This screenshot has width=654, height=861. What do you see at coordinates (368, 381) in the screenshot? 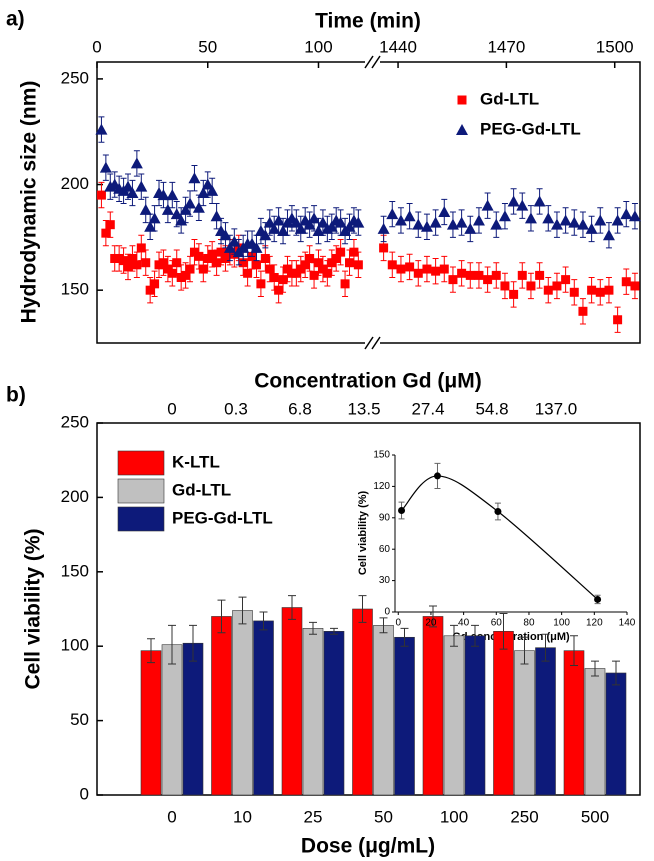
I see `x2-axis-title: Concentration Gd (μM)` at bounding box center [368, 381].